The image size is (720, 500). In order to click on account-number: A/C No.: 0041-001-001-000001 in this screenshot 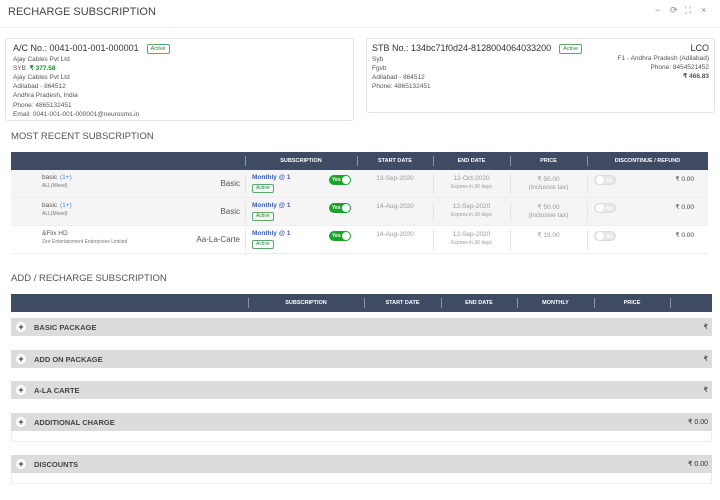, I will do `click(76, 48)`.